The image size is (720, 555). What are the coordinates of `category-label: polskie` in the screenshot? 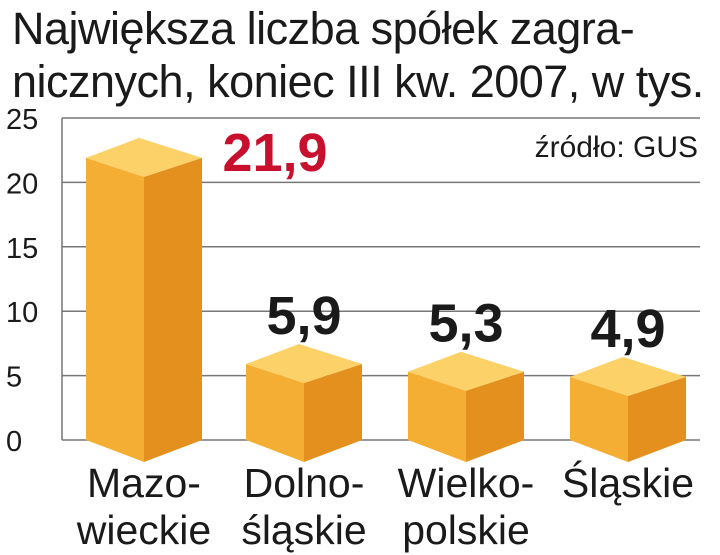 It's located at (466, 530).